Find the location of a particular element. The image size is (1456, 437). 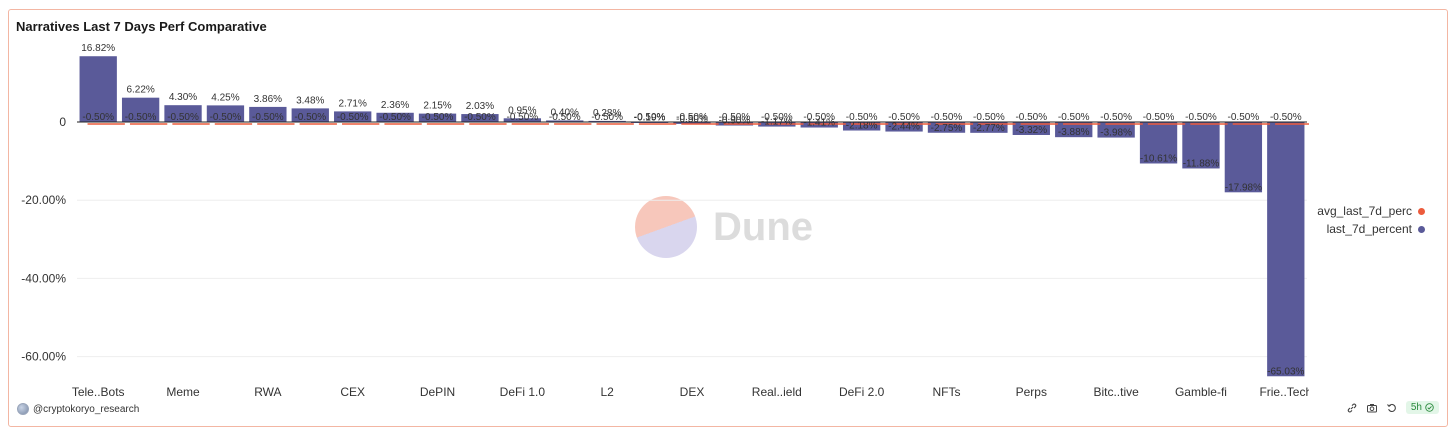

check-circle-icon is located at coordinates (1429, 407).